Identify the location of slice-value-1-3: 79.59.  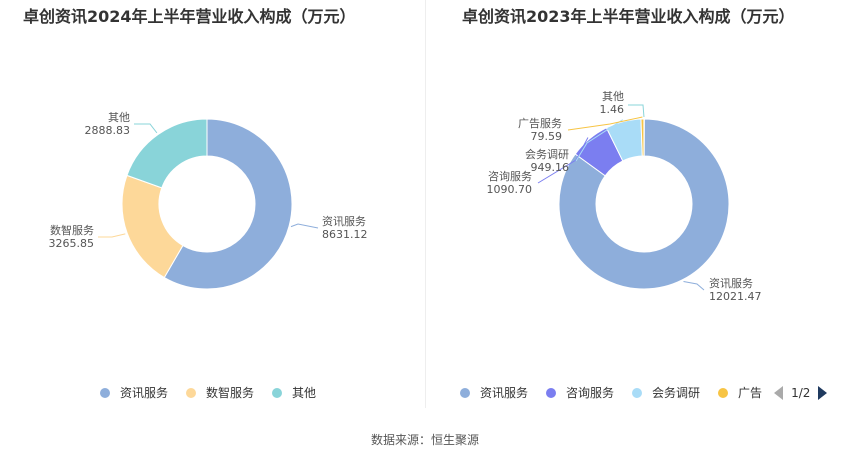
(547, 136).